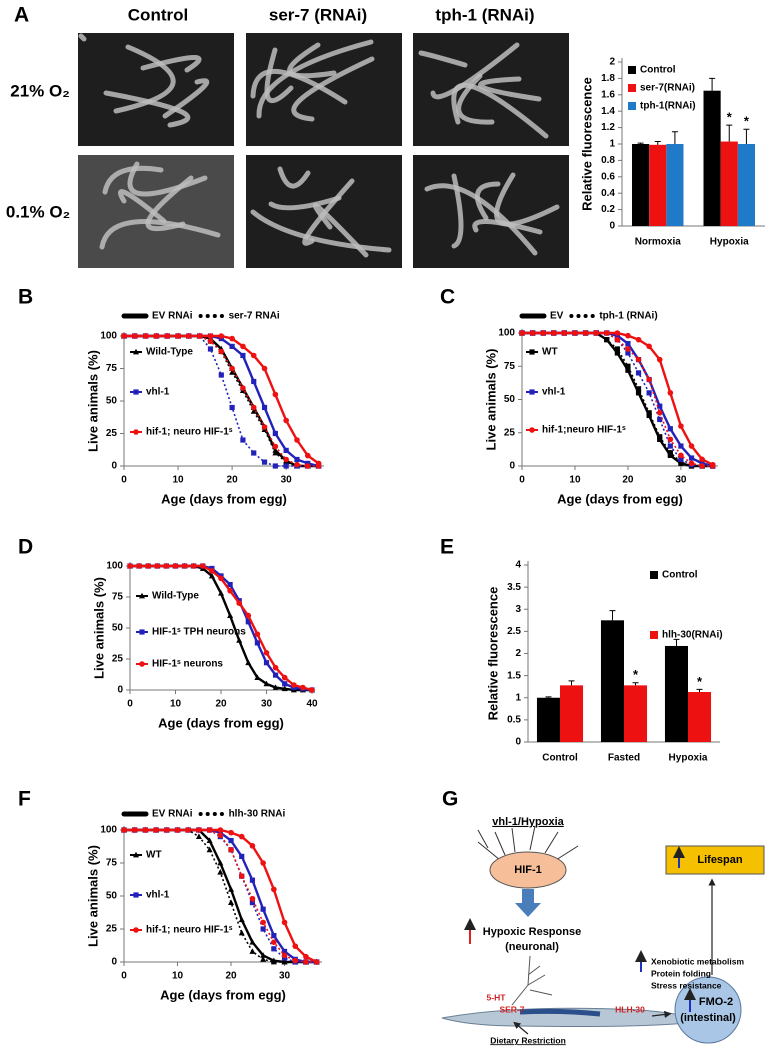 This screenshot has height=1048, width=776. What do you see at coordinates (254, 316) in the screenshot?
I see `style-label: ser-7 RNAi` at bounding box center [254, 316].